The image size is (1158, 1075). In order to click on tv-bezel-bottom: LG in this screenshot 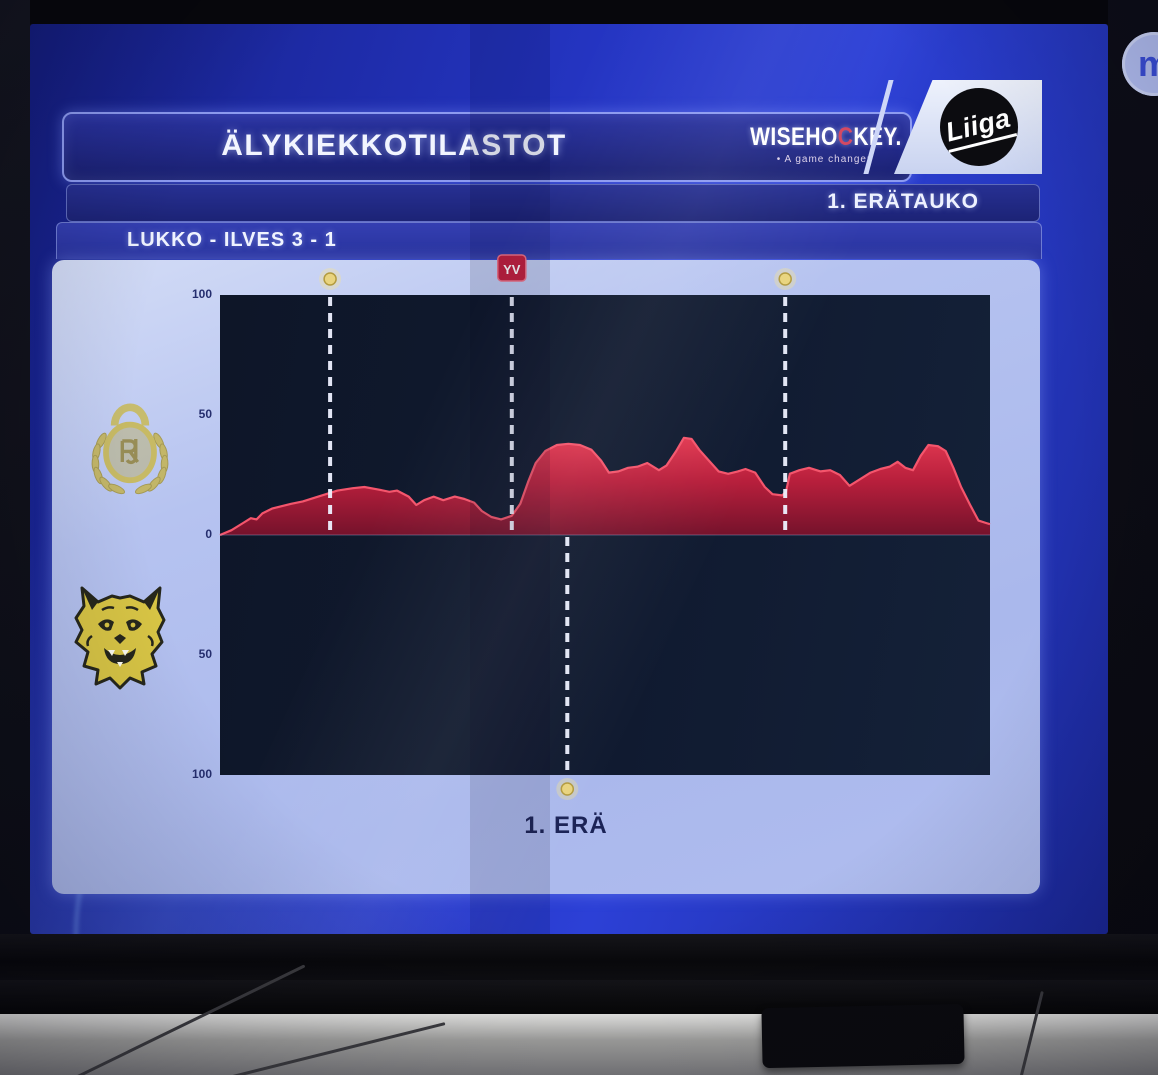, I will do `click(579, 957)`.